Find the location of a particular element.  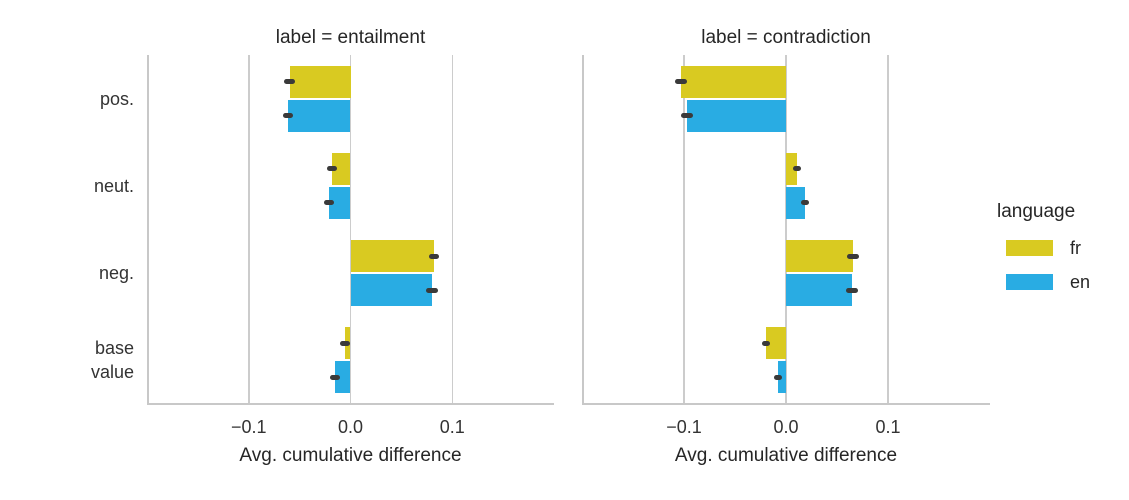

bar-fr-basevalue is located at coordinates (775, 343).